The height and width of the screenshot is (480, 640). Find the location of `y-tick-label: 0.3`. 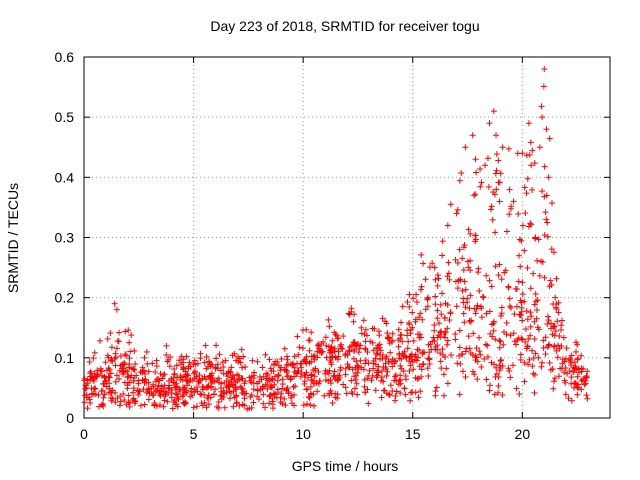

y-tick-label: 0.3 is located at coordinates (65, 238).